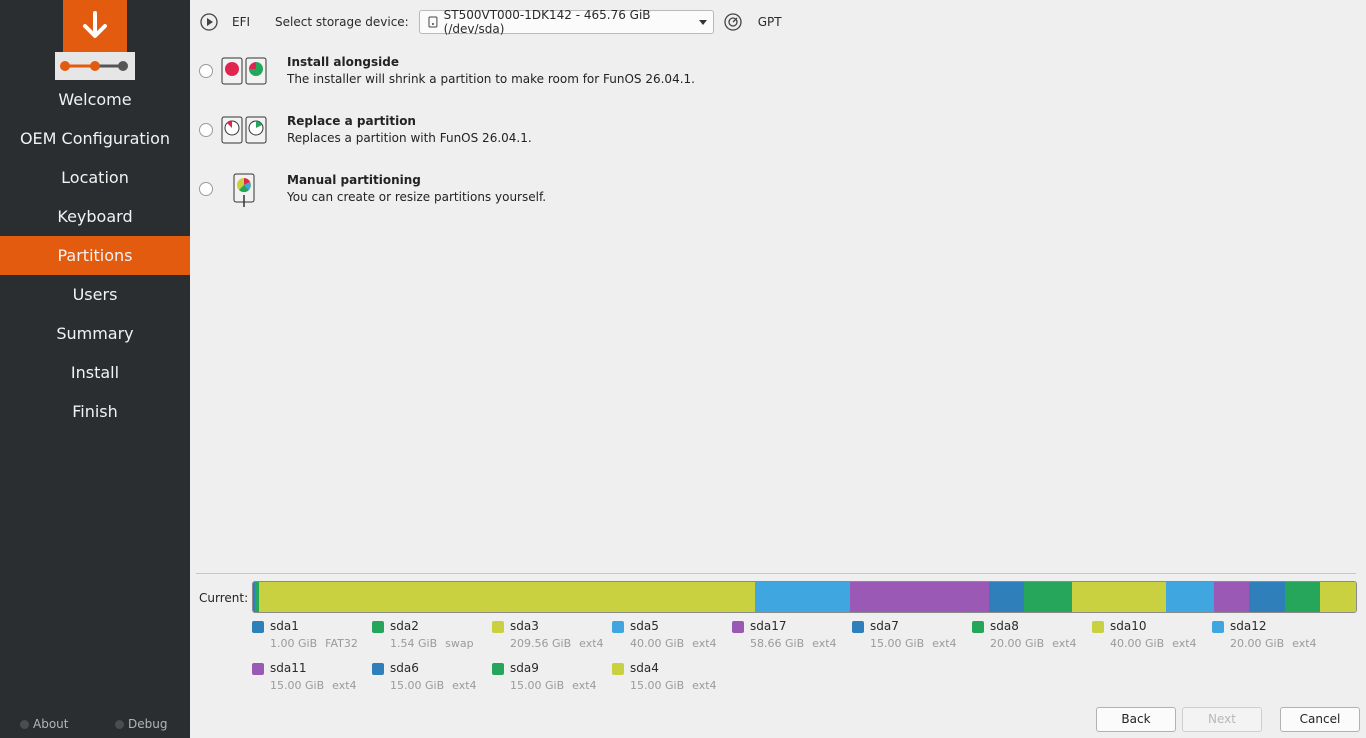 This screenshot has height=738, width=1366. Describe the element at coordinates (342, 22) in the screenshot. I see `storage-device-label: Select storage device:` at that location.